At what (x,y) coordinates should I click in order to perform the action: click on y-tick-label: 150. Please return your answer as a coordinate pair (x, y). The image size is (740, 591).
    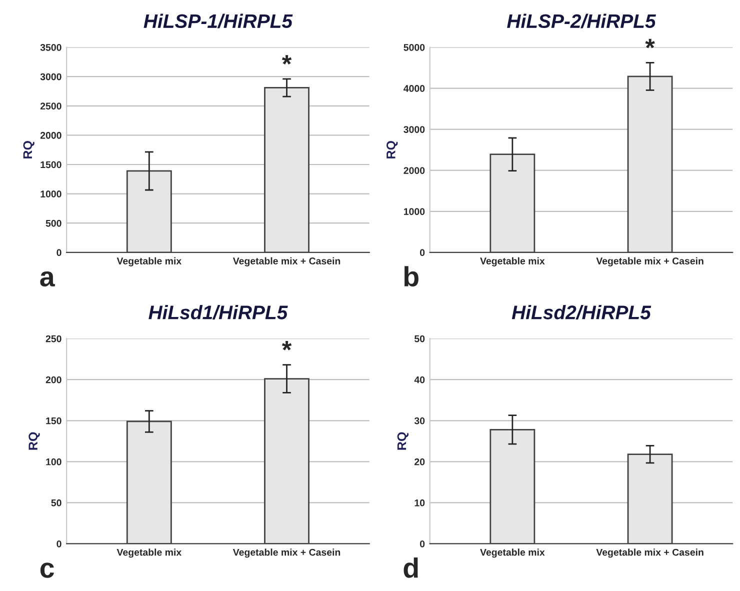
    Looking at the image, I should click on (54, 420).